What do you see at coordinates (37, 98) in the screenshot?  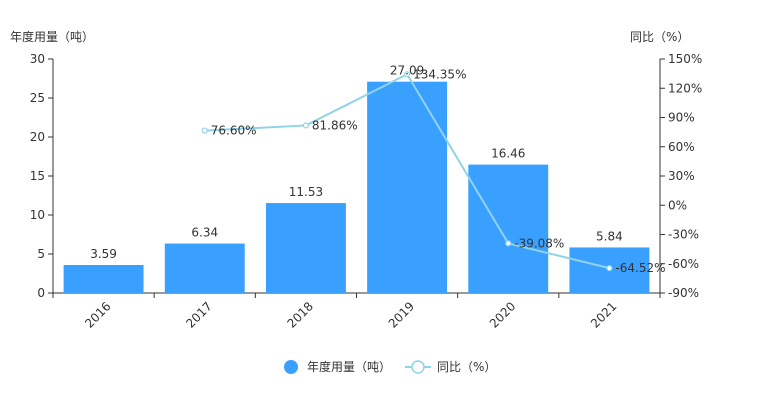 I see `left-y-tick-label: 25` at bounding box center [37, 98].